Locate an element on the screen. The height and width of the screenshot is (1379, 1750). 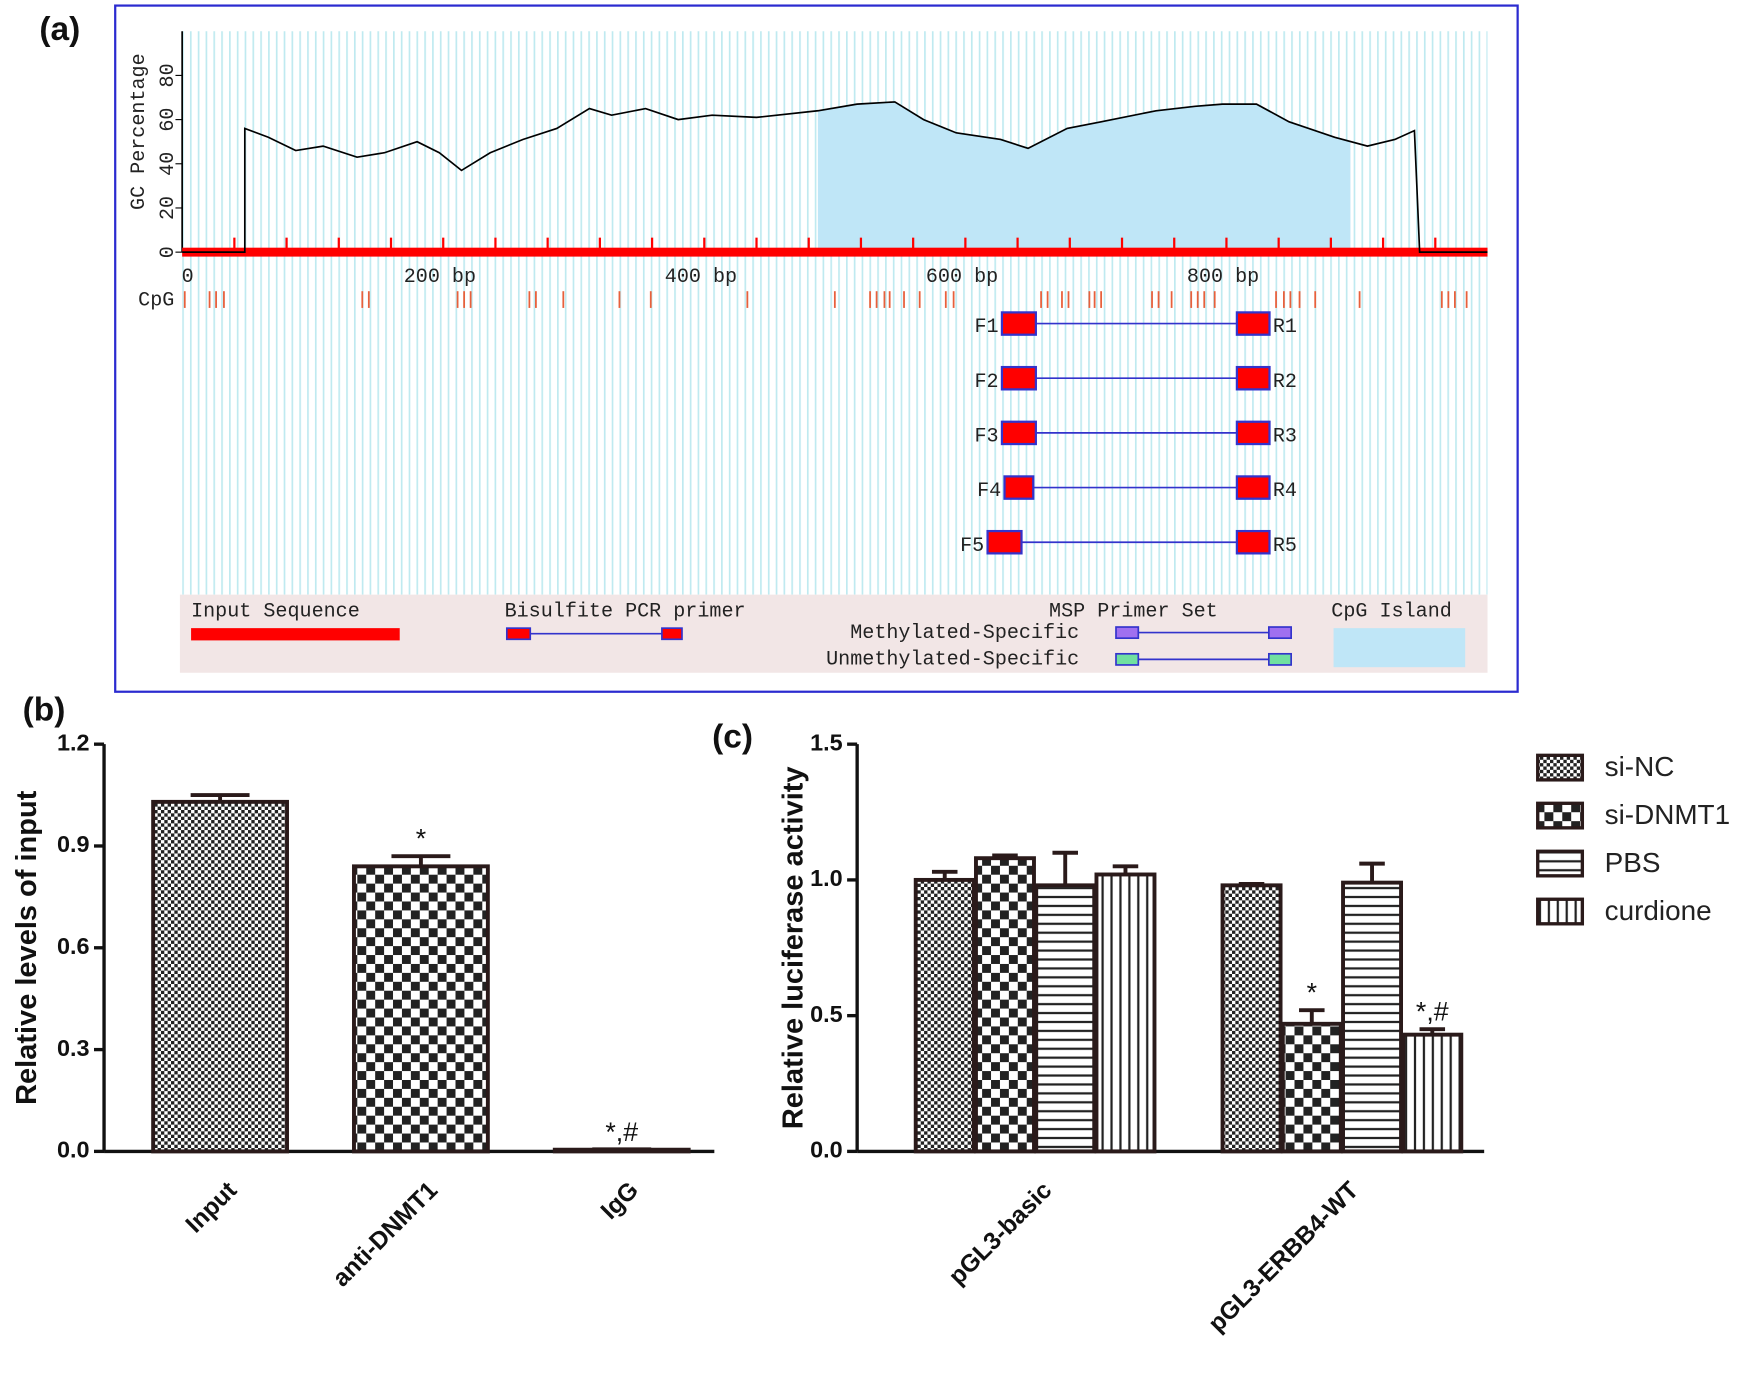
forward-primer-label: F4 is located at coordinates (989, 491).